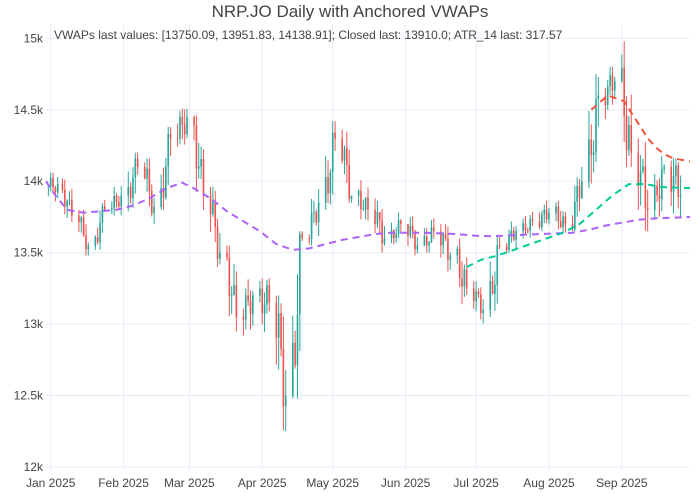 The height and width of the screenshot is (500, 700). Describe the element at coordinates (640, 128) in the screenshot. I see `vwap_3-line` at that location.